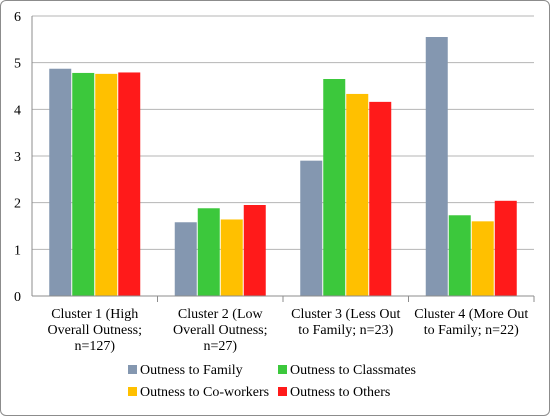  I want to click on y-tick-label: 1, so click(17, 250).